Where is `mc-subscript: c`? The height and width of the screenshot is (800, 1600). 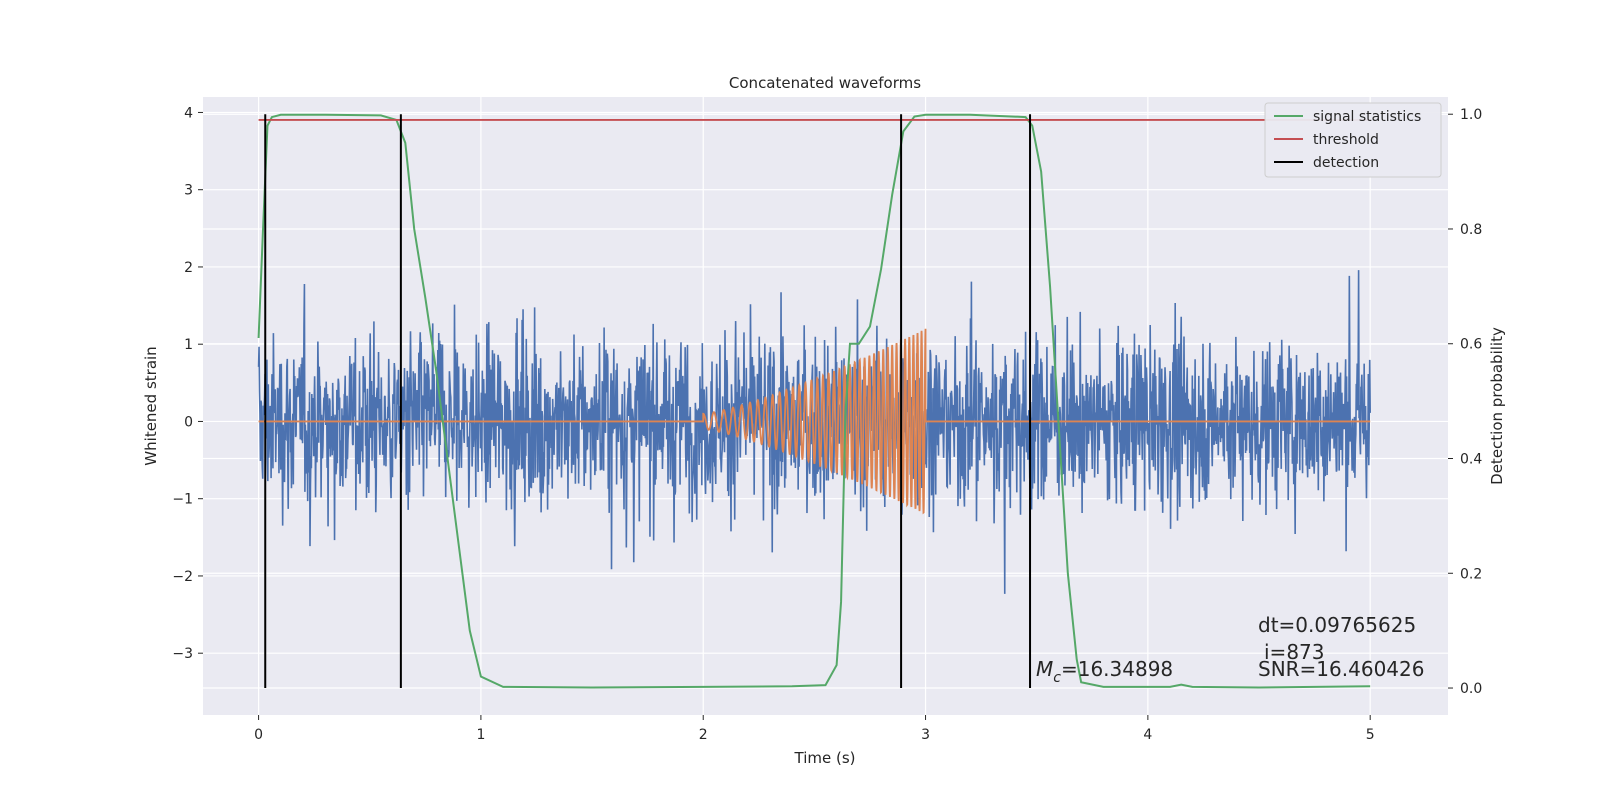
mc-subscript: c is located at coordinates (1057, 678).